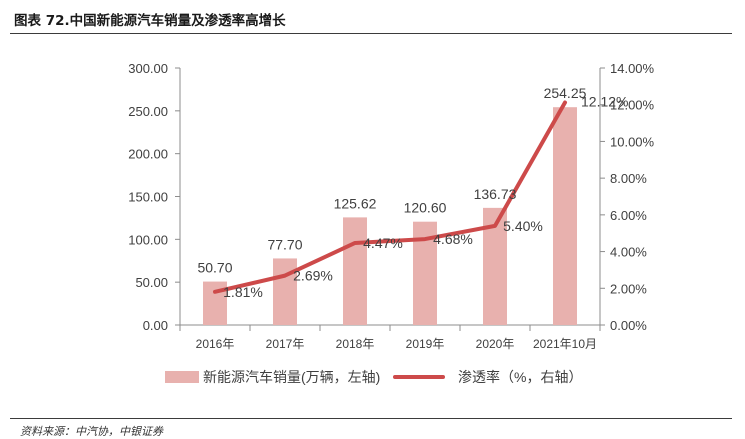  I want to click on legend: 新能源汽车销量(万辆，左轴) 渗透率（%，右轴）, so click(373, 377).